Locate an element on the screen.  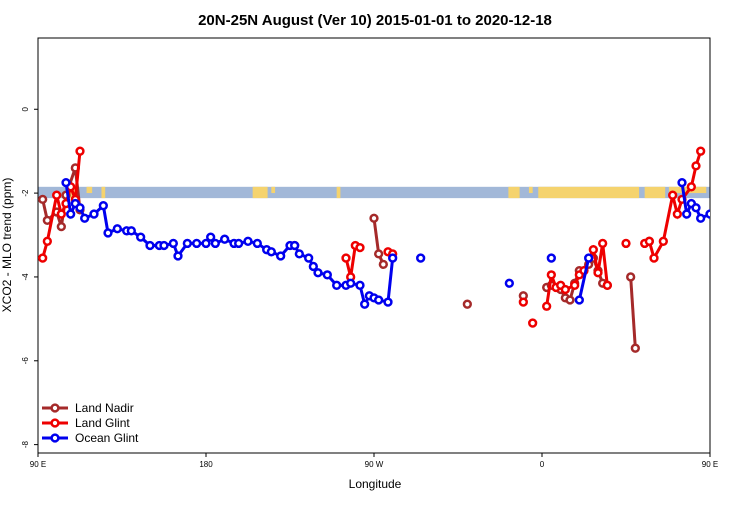
series-line-ocean-glint is located at coordinates (584, 279).